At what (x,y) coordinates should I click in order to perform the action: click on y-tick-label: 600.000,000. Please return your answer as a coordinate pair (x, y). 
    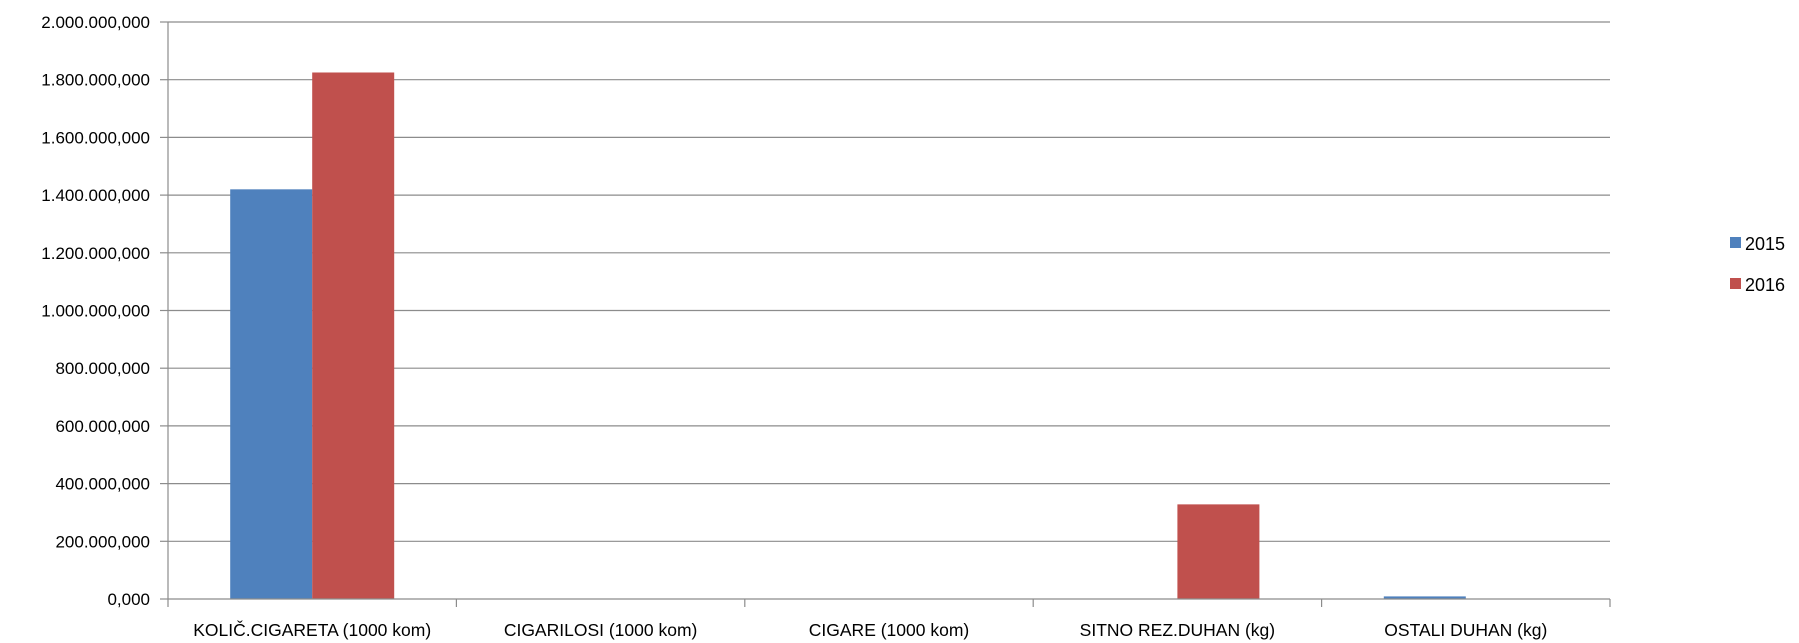
    Looking at the image, I should click on (102, 426).